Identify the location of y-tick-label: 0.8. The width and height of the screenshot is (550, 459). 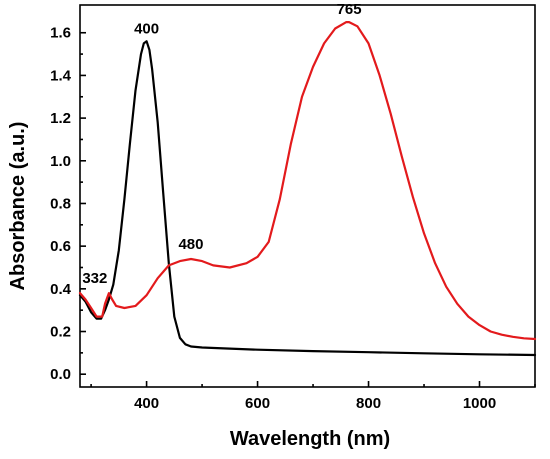
(60, 203).